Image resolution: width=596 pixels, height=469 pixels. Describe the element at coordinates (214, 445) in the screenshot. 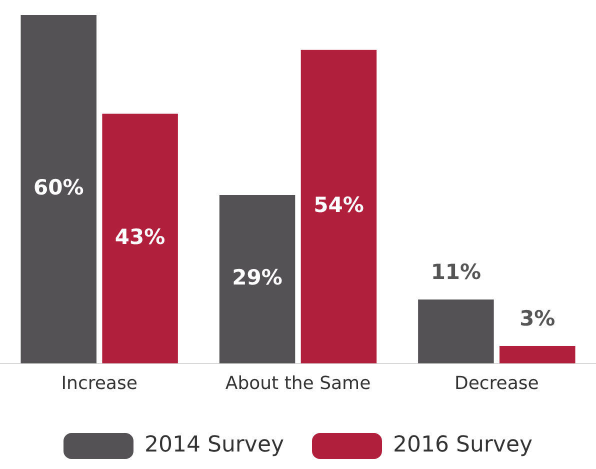

I see `legend-label: 2014 Survey` at that location.